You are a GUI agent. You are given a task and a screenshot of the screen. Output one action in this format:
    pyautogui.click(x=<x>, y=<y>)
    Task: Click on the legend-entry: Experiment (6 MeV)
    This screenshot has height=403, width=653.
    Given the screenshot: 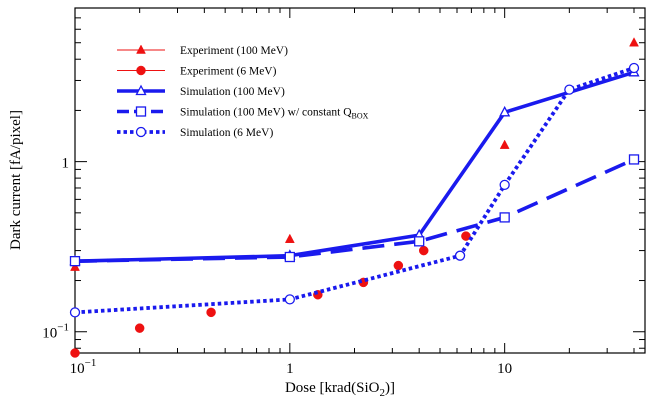 What is the action you would take?
    pyautogui.click(x=197, y=72)
    